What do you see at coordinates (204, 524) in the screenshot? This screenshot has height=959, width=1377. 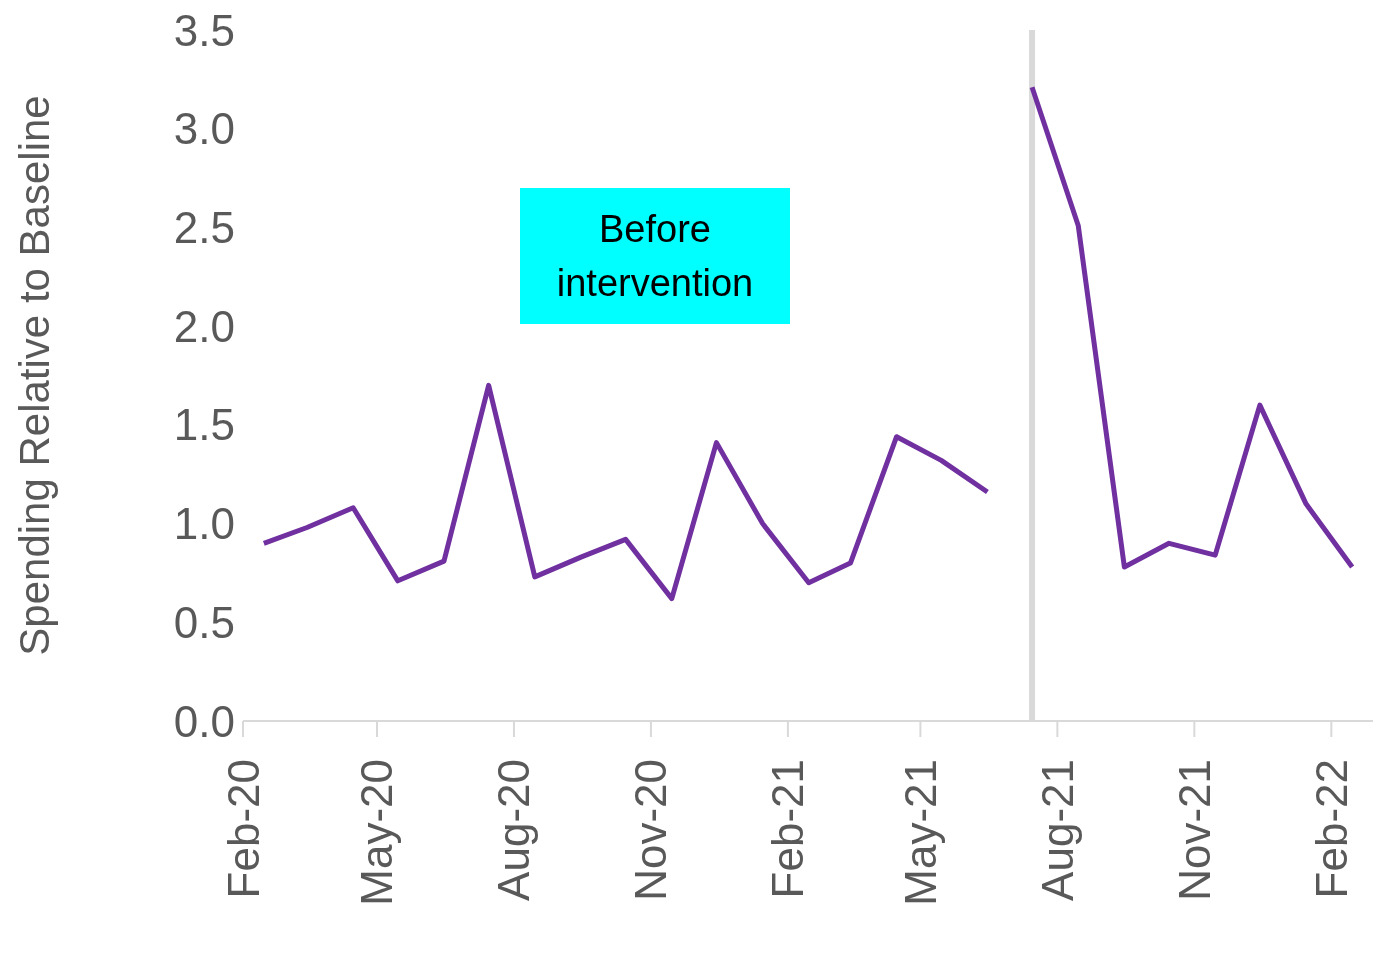 I see `y-tick-label: 1.0` at bounding box center [204, 524].